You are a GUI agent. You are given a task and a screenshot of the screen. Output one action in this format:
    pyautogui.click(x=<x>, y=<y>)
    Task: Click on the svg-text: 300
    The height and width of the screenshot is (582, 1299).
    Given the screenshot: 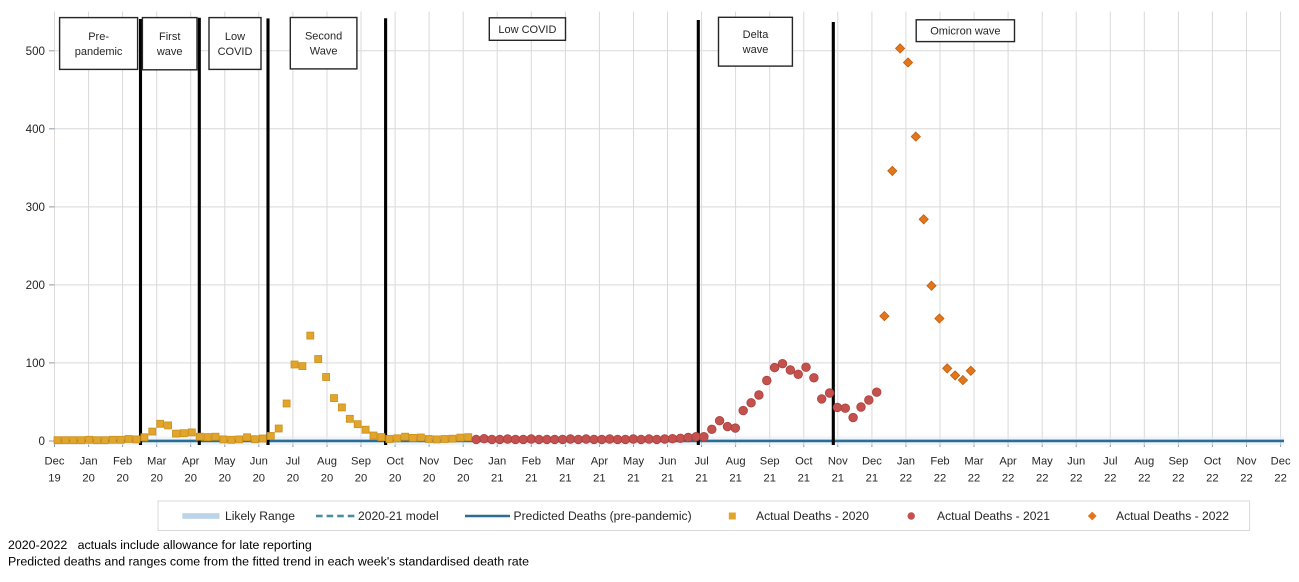 What is the action you would take?
    pyautogui.click(x=35, y=207)
    